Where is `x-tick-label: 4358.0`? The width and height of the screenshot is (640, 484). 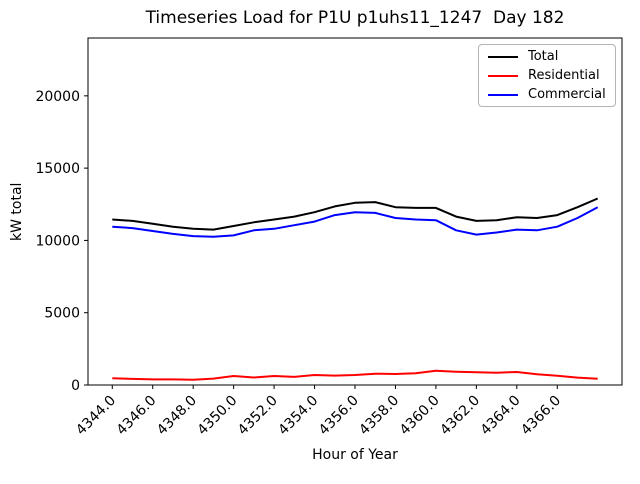
x-tick-label: 4358.0 is located at coordinates (379, 416).